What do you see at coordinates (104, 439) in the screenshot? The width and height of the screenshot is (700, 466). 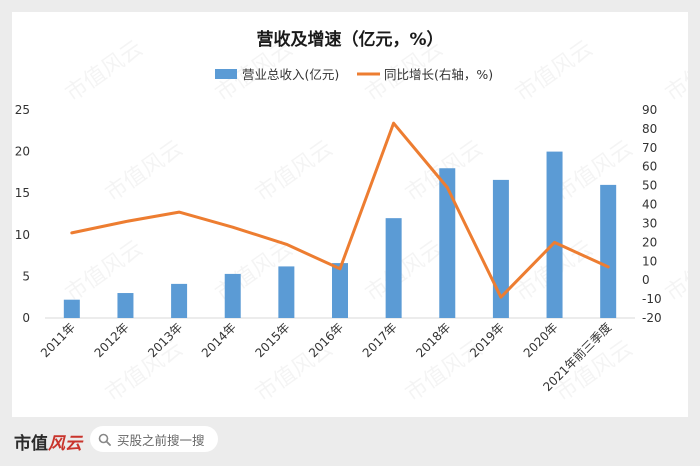 I see `search-icon` at bounding box center [104, 439].